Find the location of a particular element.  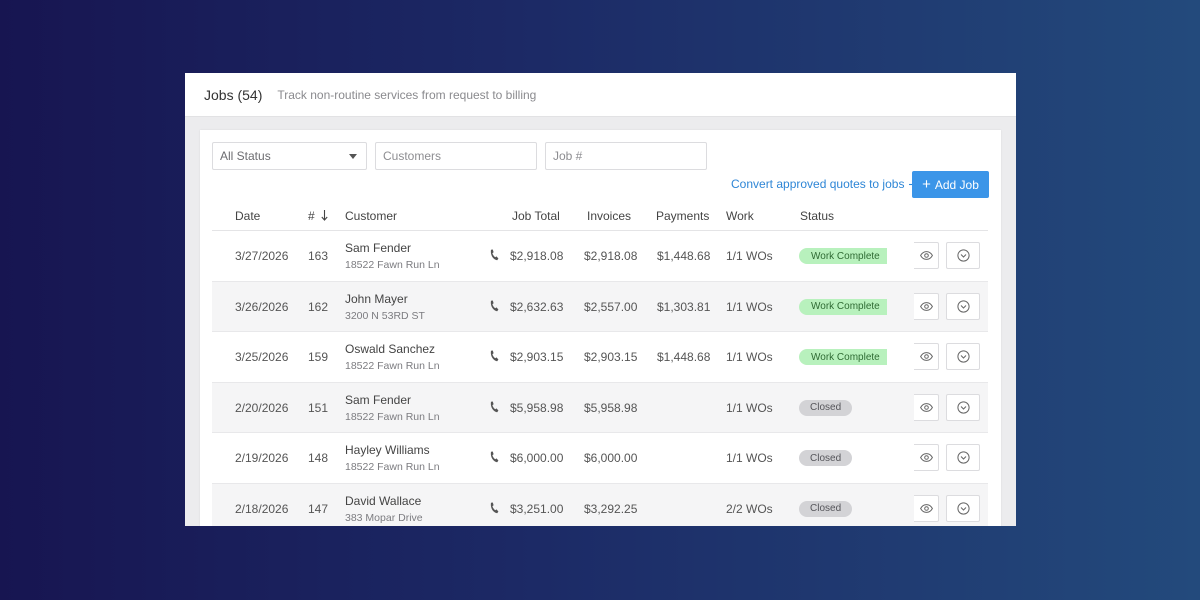

filter-bar: All Status is located at coordinates (459, 156).